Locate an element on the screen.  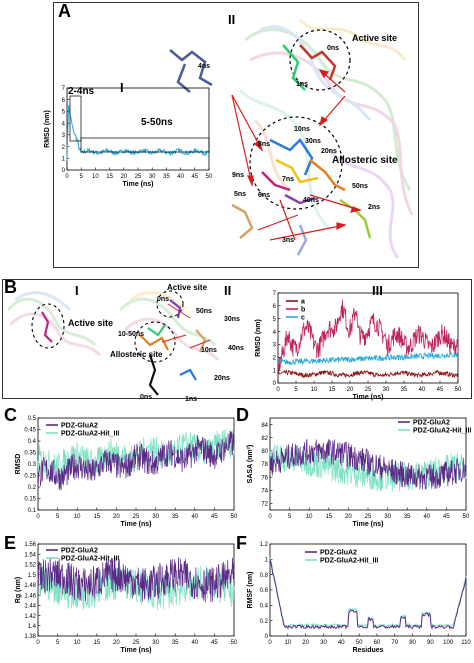
label-active-site-b2: Active site is located at coordinates (187, 287).